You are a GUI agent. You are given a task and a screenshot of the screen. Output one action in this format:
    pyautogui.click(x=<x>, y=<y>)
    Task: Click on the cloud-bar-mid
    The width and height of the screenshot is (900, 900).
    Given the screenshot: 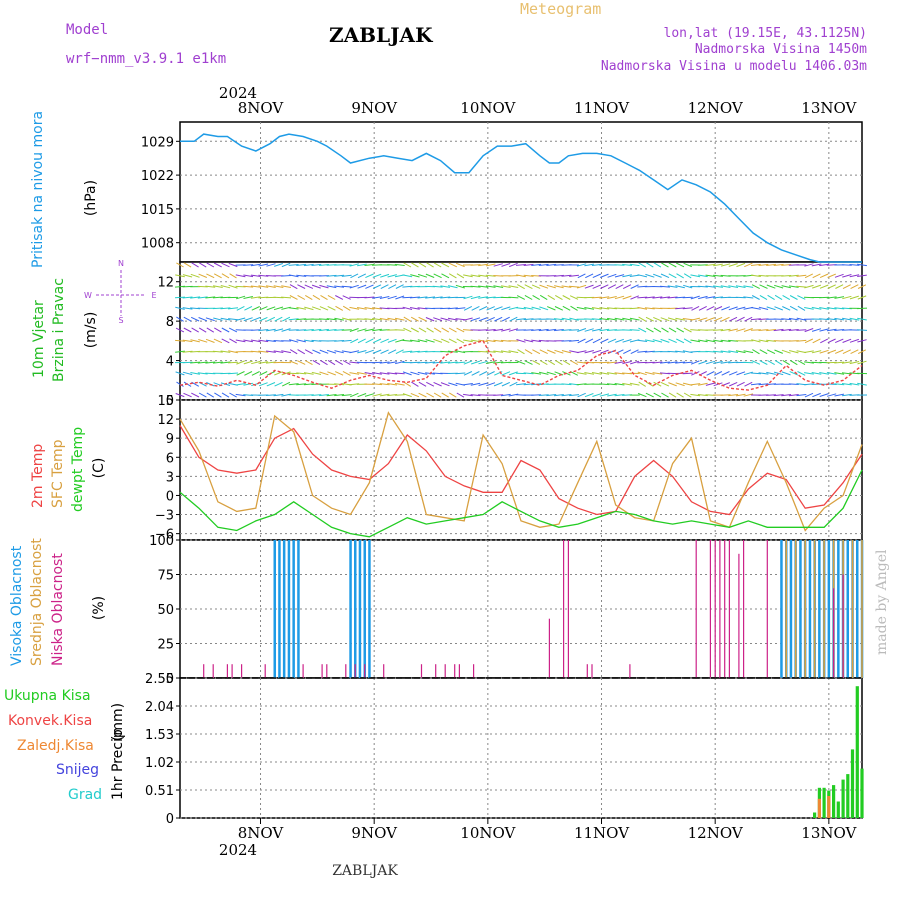 What is the action you would take?
    pyautogui.click(x=862, y=609)
    